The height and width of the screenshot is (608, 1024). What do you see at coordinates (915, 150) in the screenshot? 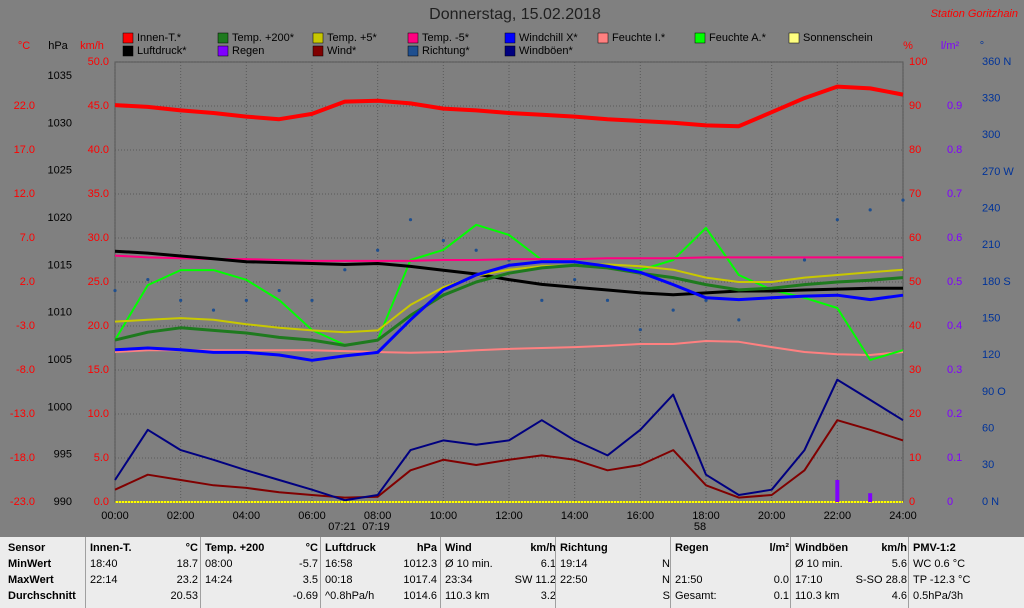
I see `y-tick-label: 80` at bounding box center [915, 150].